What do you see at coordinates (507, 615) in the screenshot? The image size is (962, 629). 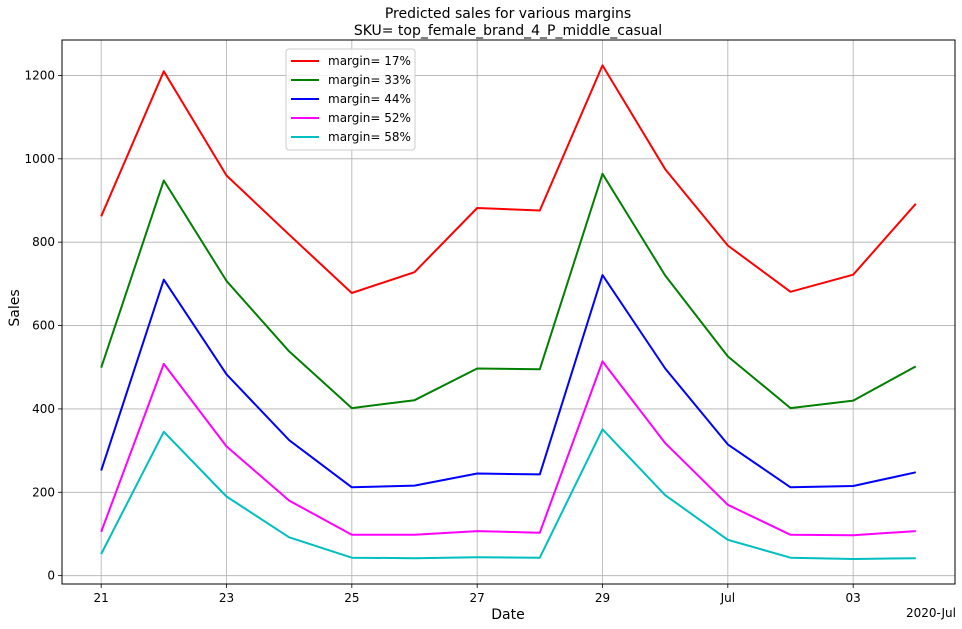 I see `x-axis-label: Date` at bounding box center [507, 615].